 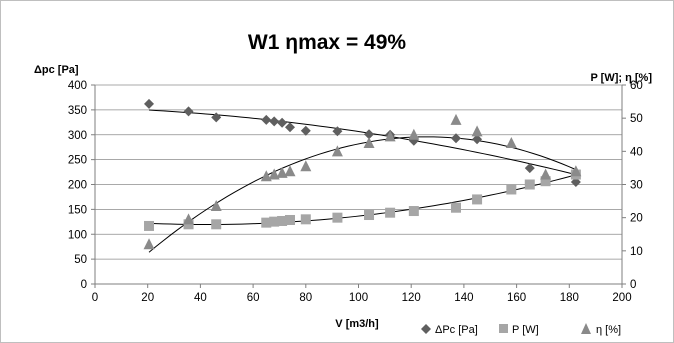 I want to click on legend-label-dpc: ΔPc [Pa], so click(x=456, y=330).